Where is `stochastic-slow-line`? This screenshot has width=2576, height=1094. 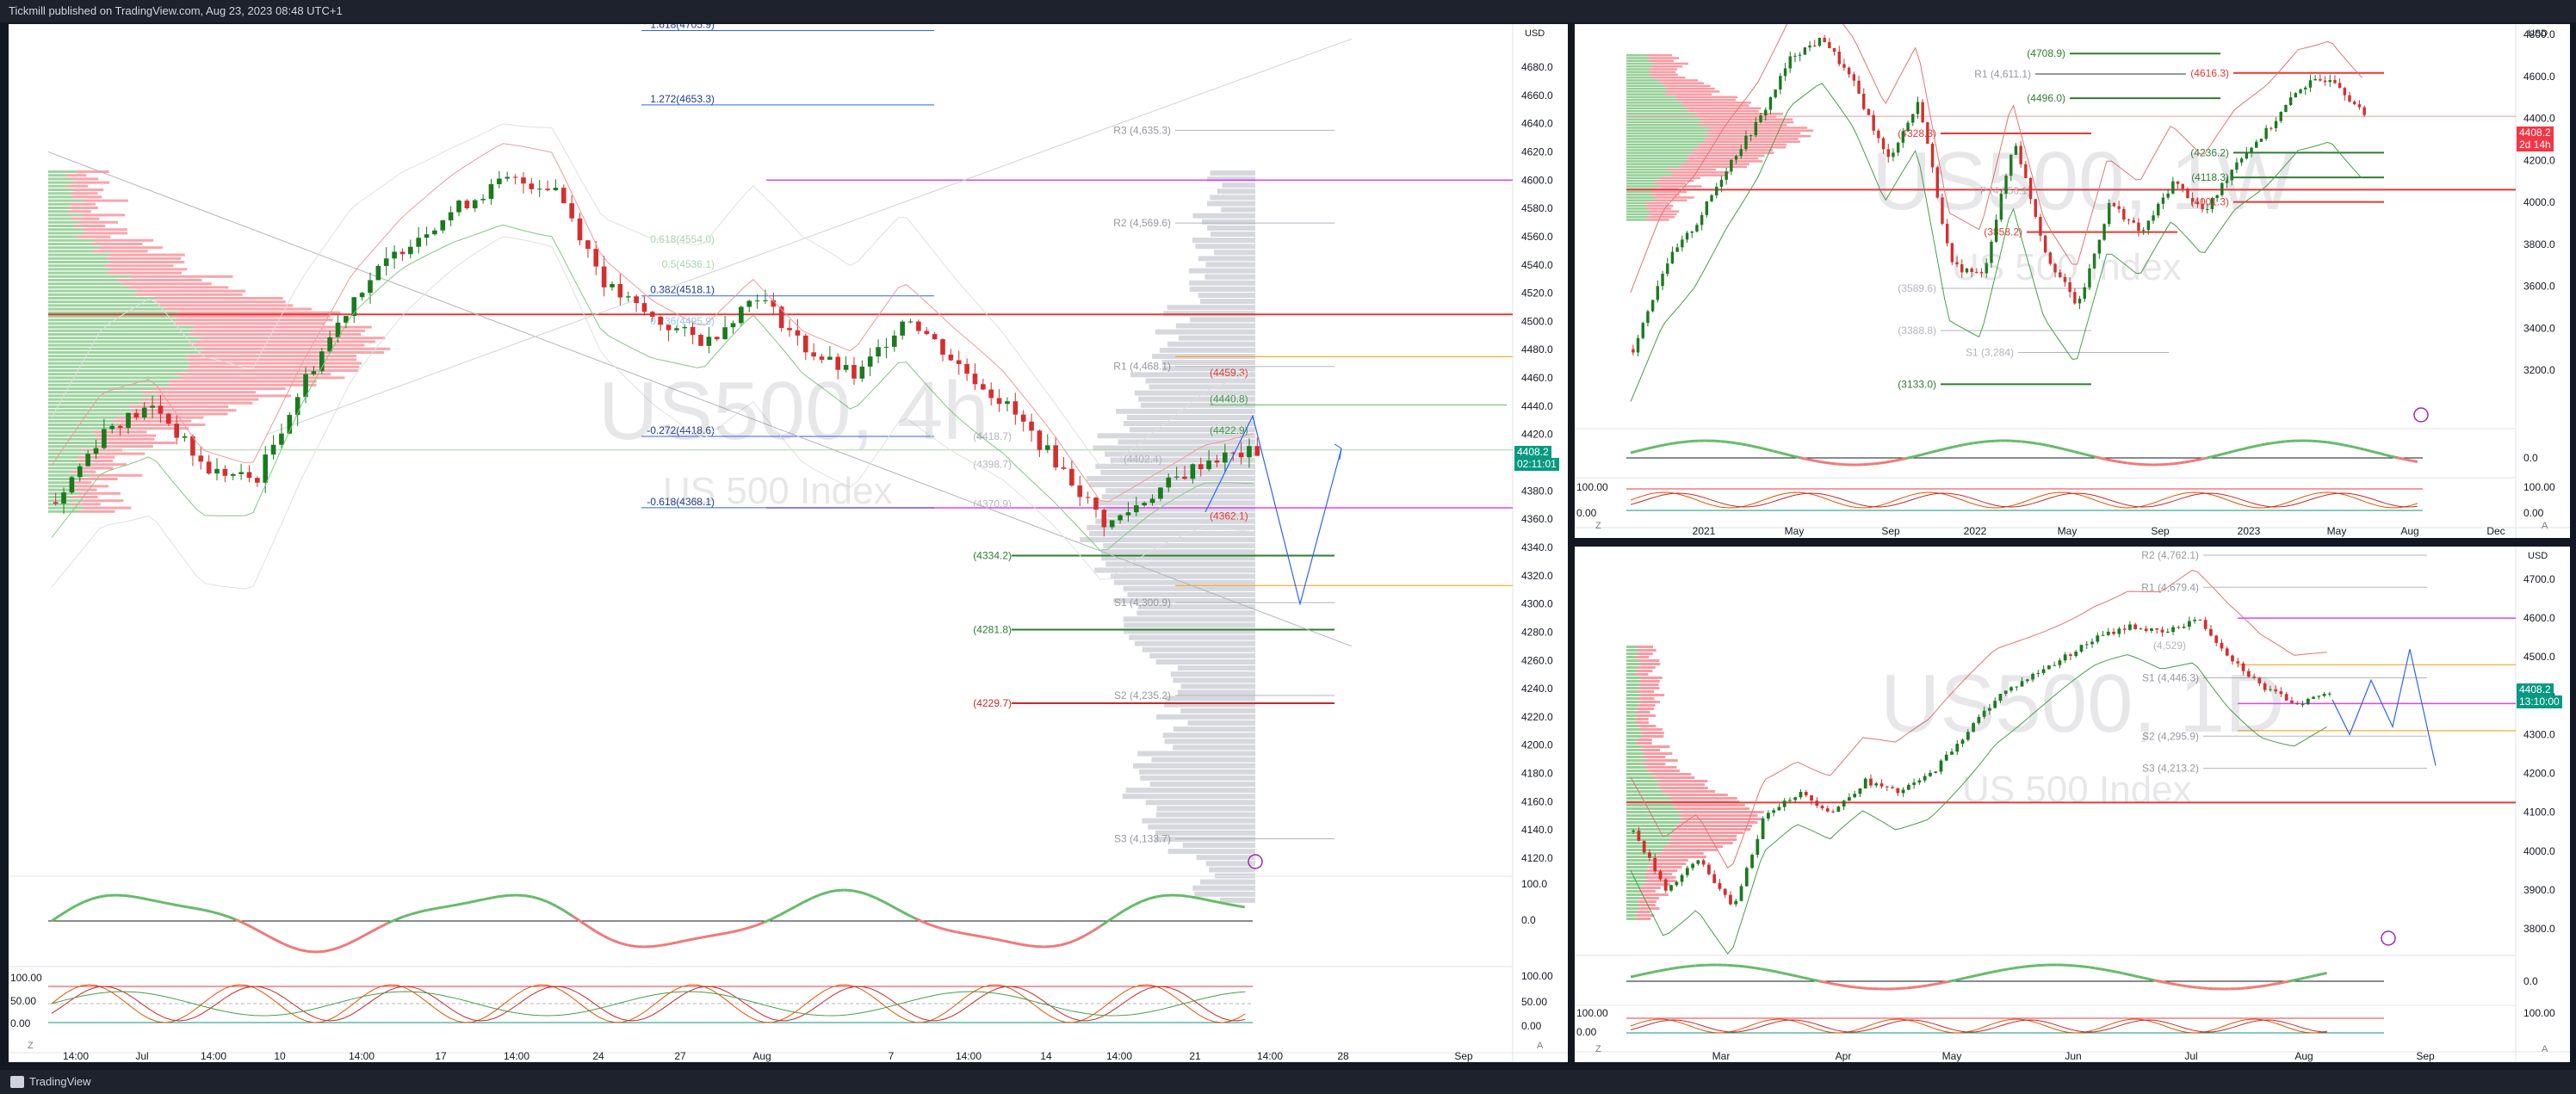
stochastic-slow-line is located at coordinates (649, 1004).